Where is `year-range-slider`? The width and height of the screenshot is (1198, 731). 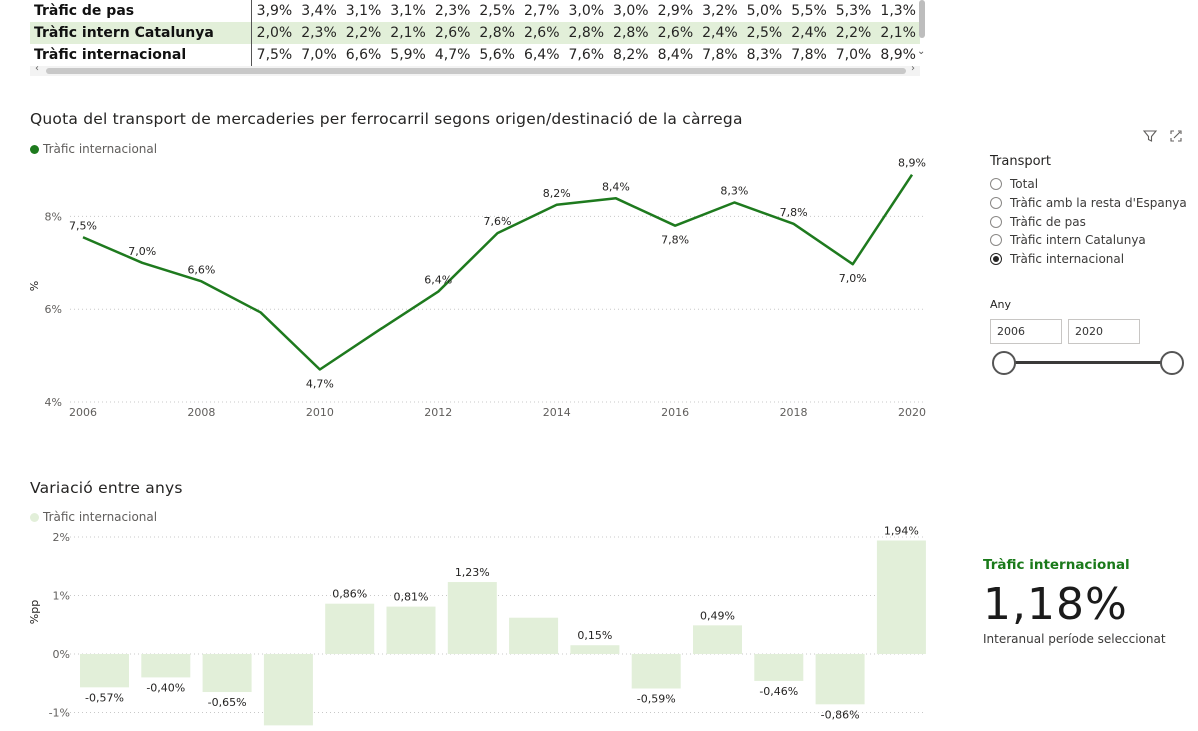 year-range-slider is located at coordinates (1088, 363).